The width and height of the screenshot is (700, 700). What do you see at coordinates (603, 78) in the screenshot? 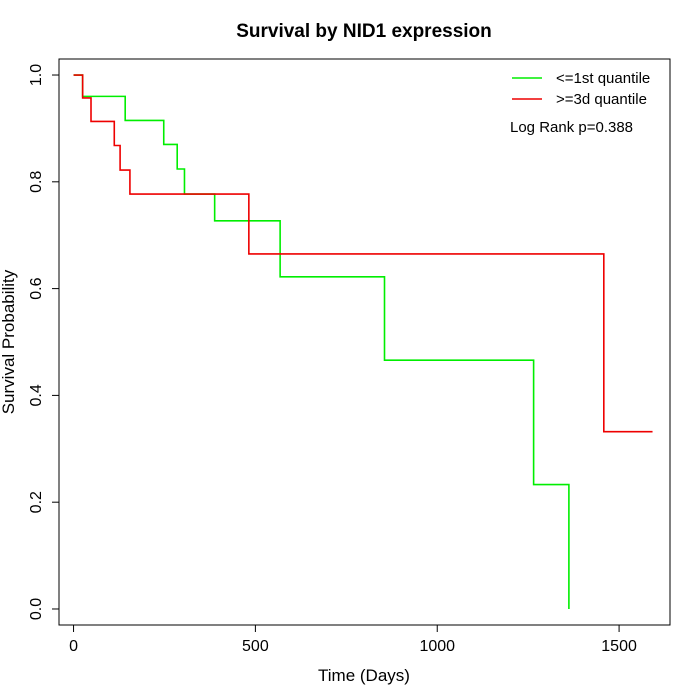
I see `legend-label-1: <=1st quantile` at bounding box center [603, 78].